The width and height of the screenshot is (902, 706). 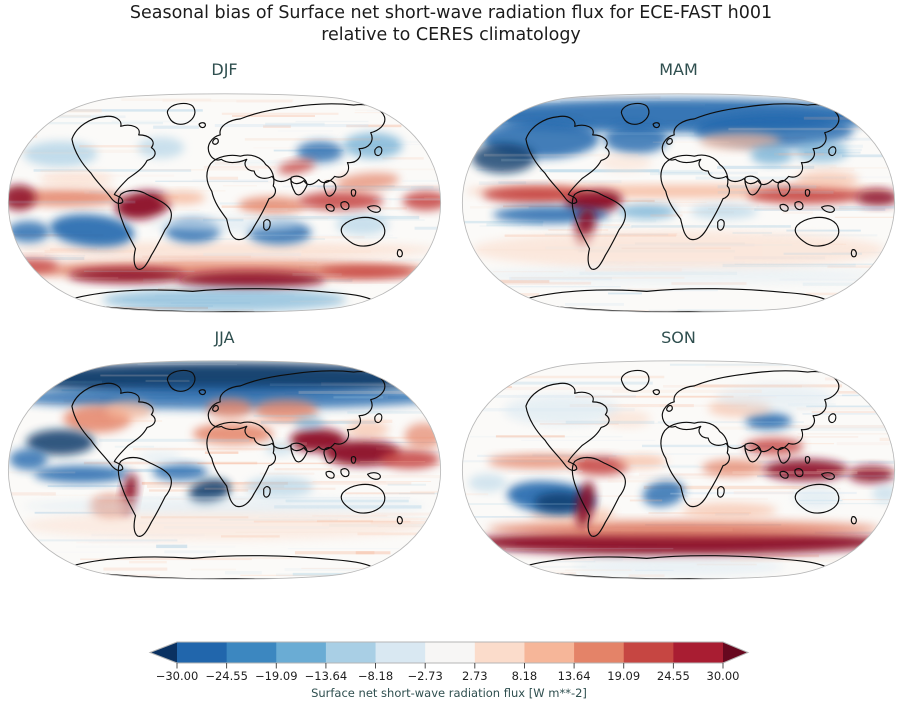 What do you see at coordinates (451, 35) in the screenshot?
I see `figure-title-line2: relative to CERES climatology` at bounding box center [451, 35].